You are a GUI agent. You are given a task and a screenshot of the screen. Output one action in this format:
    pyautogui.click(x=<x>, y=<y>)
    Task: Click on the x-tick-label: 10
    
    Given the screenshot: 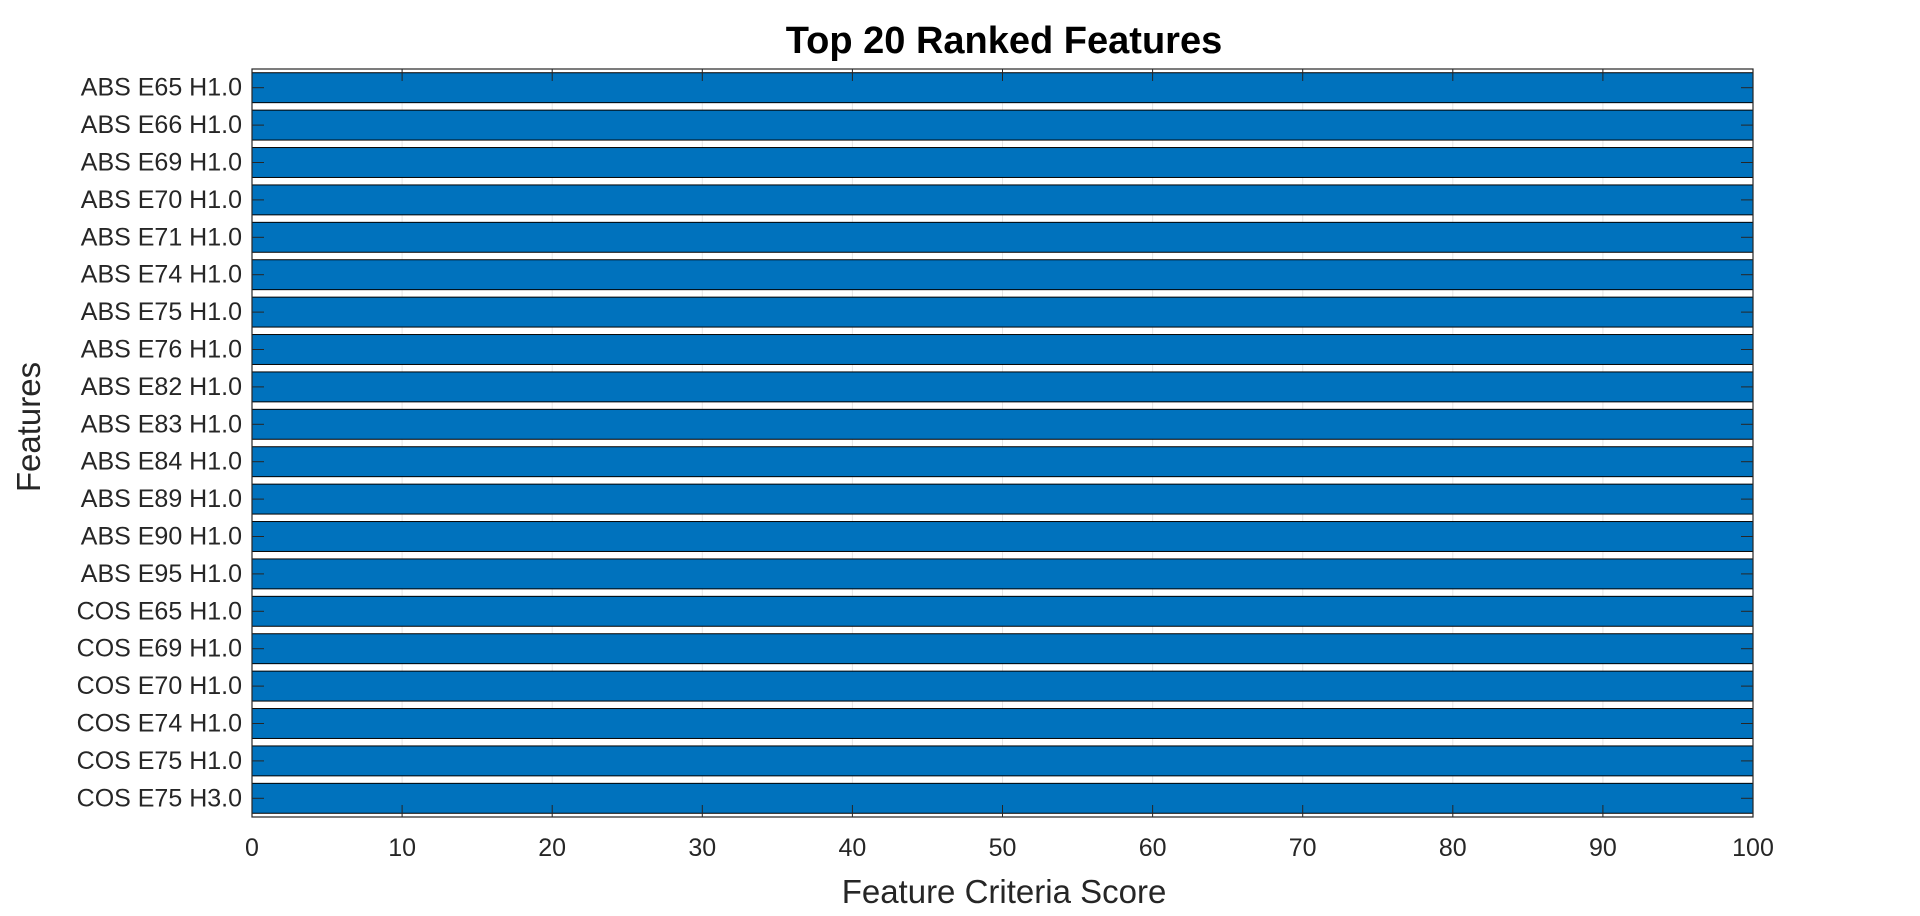 What is the action you would take?
    pyautogui.click(x=402, y=848)
    